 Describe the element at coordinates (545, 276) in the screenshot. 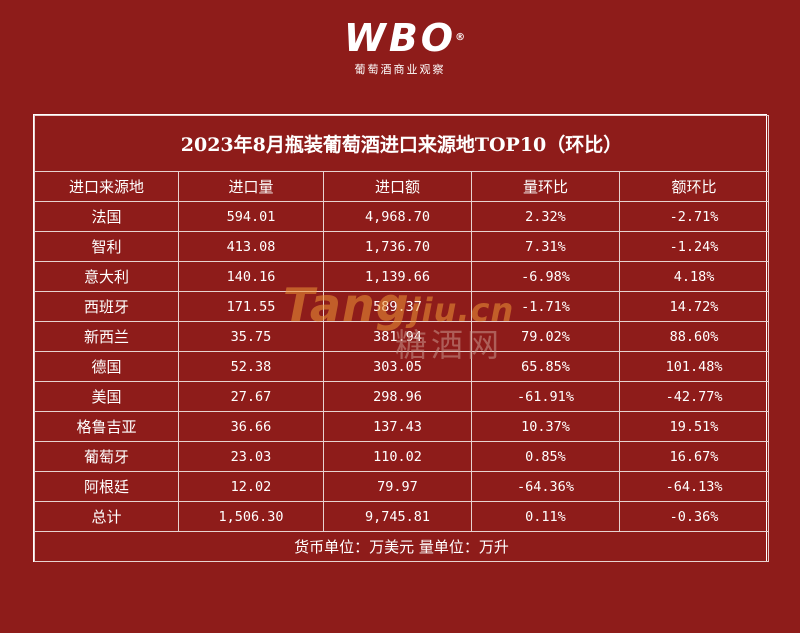

I see `value-cell: -6.98%` at that location.